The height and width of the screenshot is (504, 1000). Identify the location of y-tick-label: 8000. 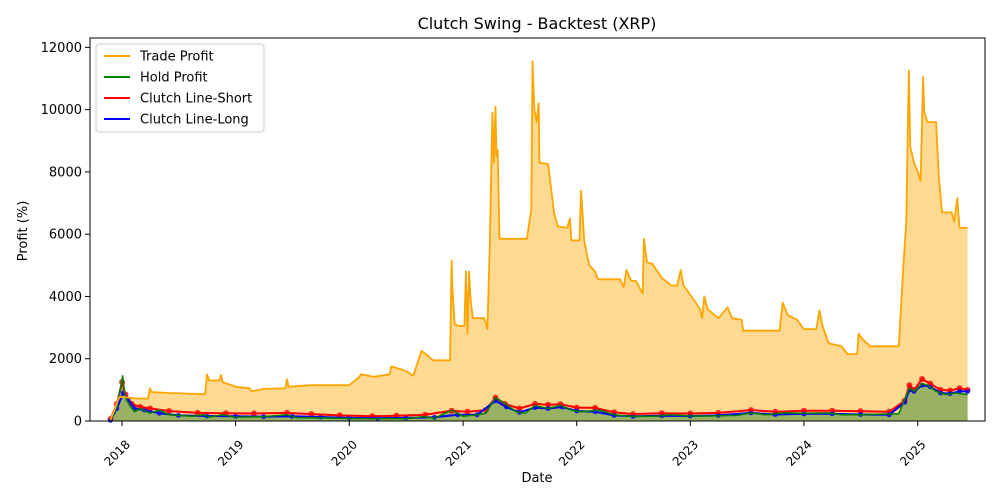
(65, 172).